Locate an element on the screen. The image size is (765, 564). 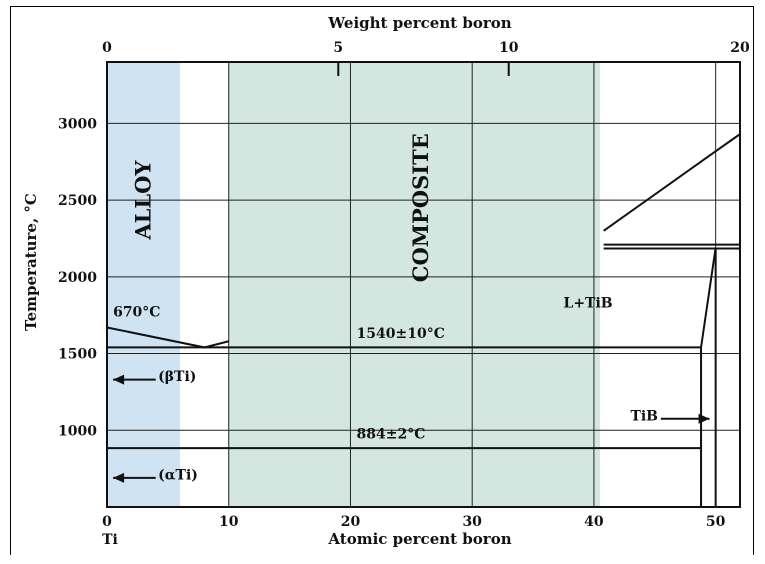
x-tick-label-10: 10 is located at coordinates (229, 522).